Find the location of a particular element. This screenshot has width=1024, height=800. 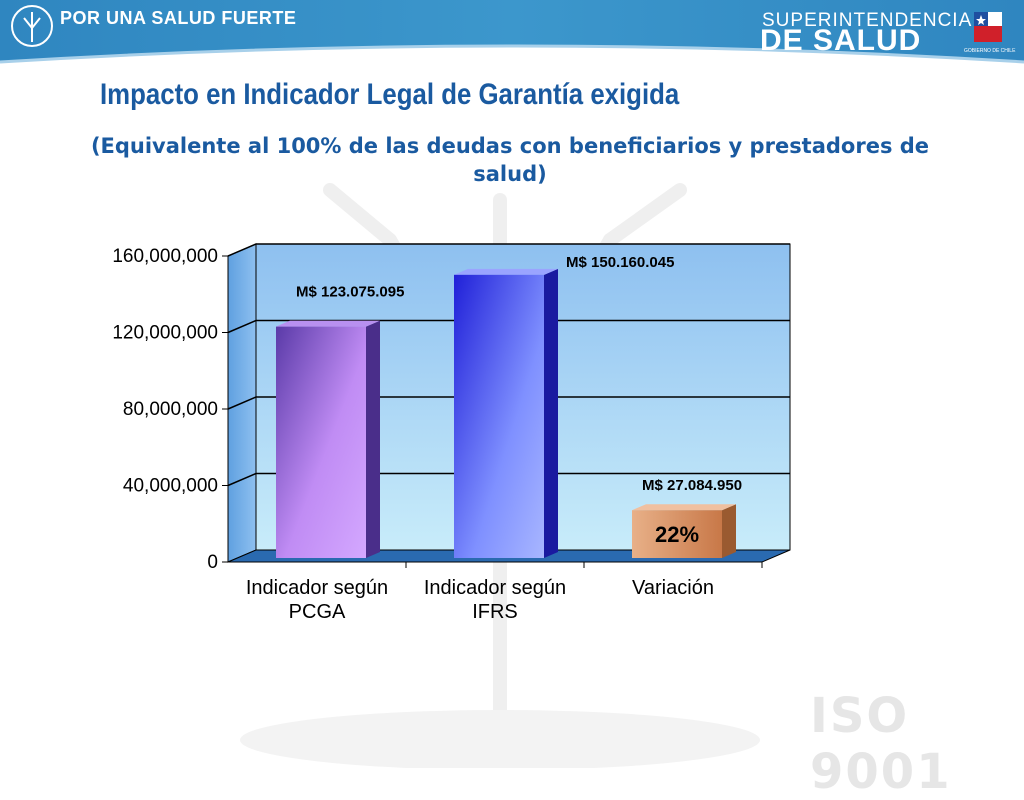

y-tick-label: 40,000,000 is located at coordinates (170, 486).